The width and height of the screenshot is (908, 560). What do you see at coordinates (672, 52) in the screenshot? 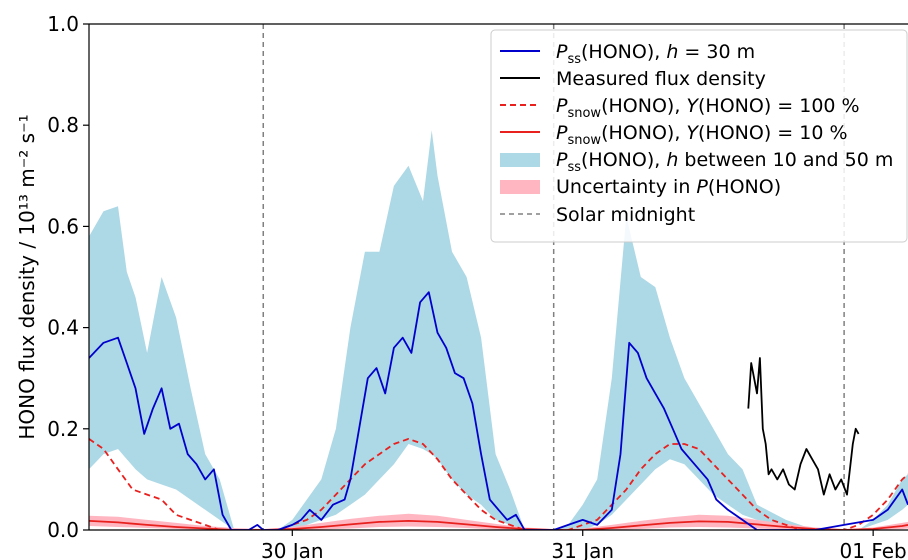
I see `legend-pss-h30-var: h` at bounding box center [672, 52].